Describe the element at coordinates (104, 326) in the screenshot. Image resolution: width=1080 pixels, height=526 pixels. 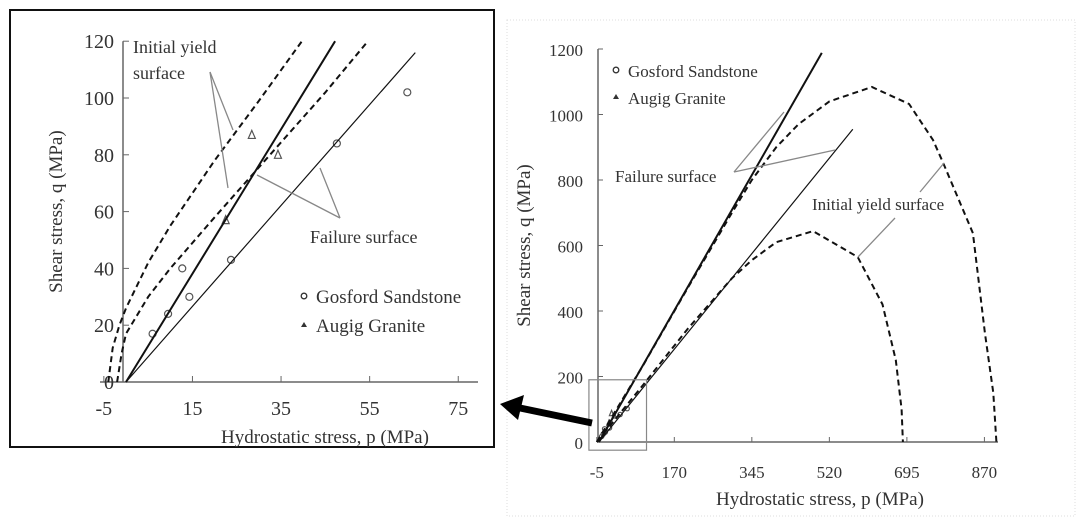
I see `y-tick-label: 20` at that location.